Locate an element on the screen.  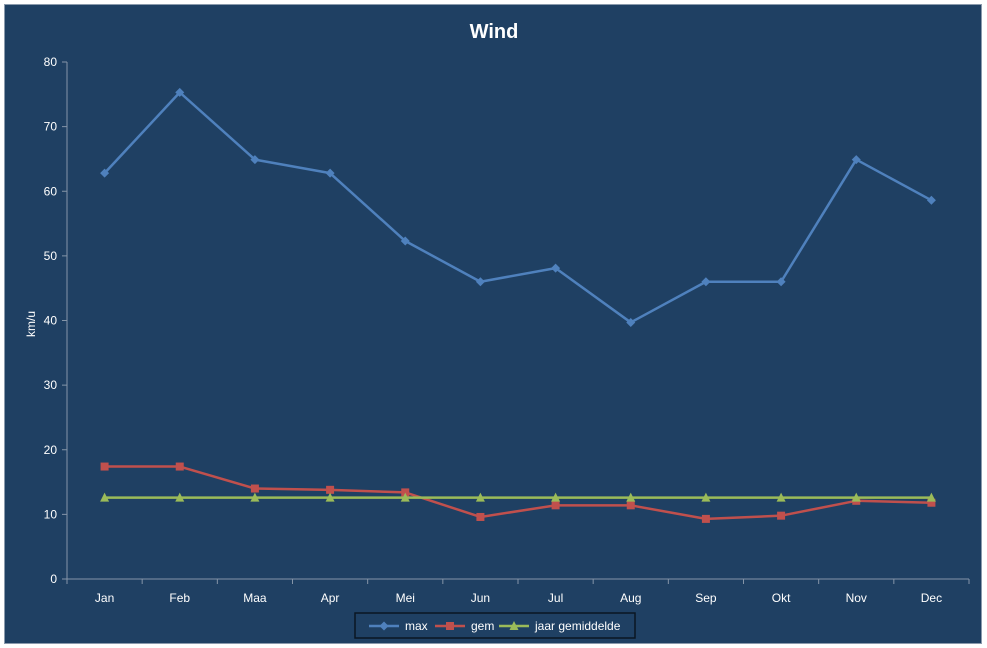
x-tick-label: Jan is located at coordinates (104, 598).